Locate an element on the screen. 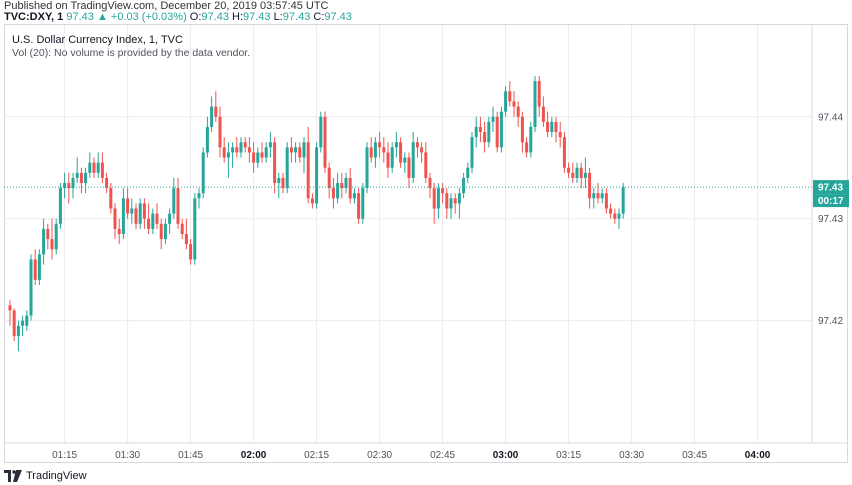 This screenshot has height=485, width=852. close-label: C: is located at coordinates (319, 17).